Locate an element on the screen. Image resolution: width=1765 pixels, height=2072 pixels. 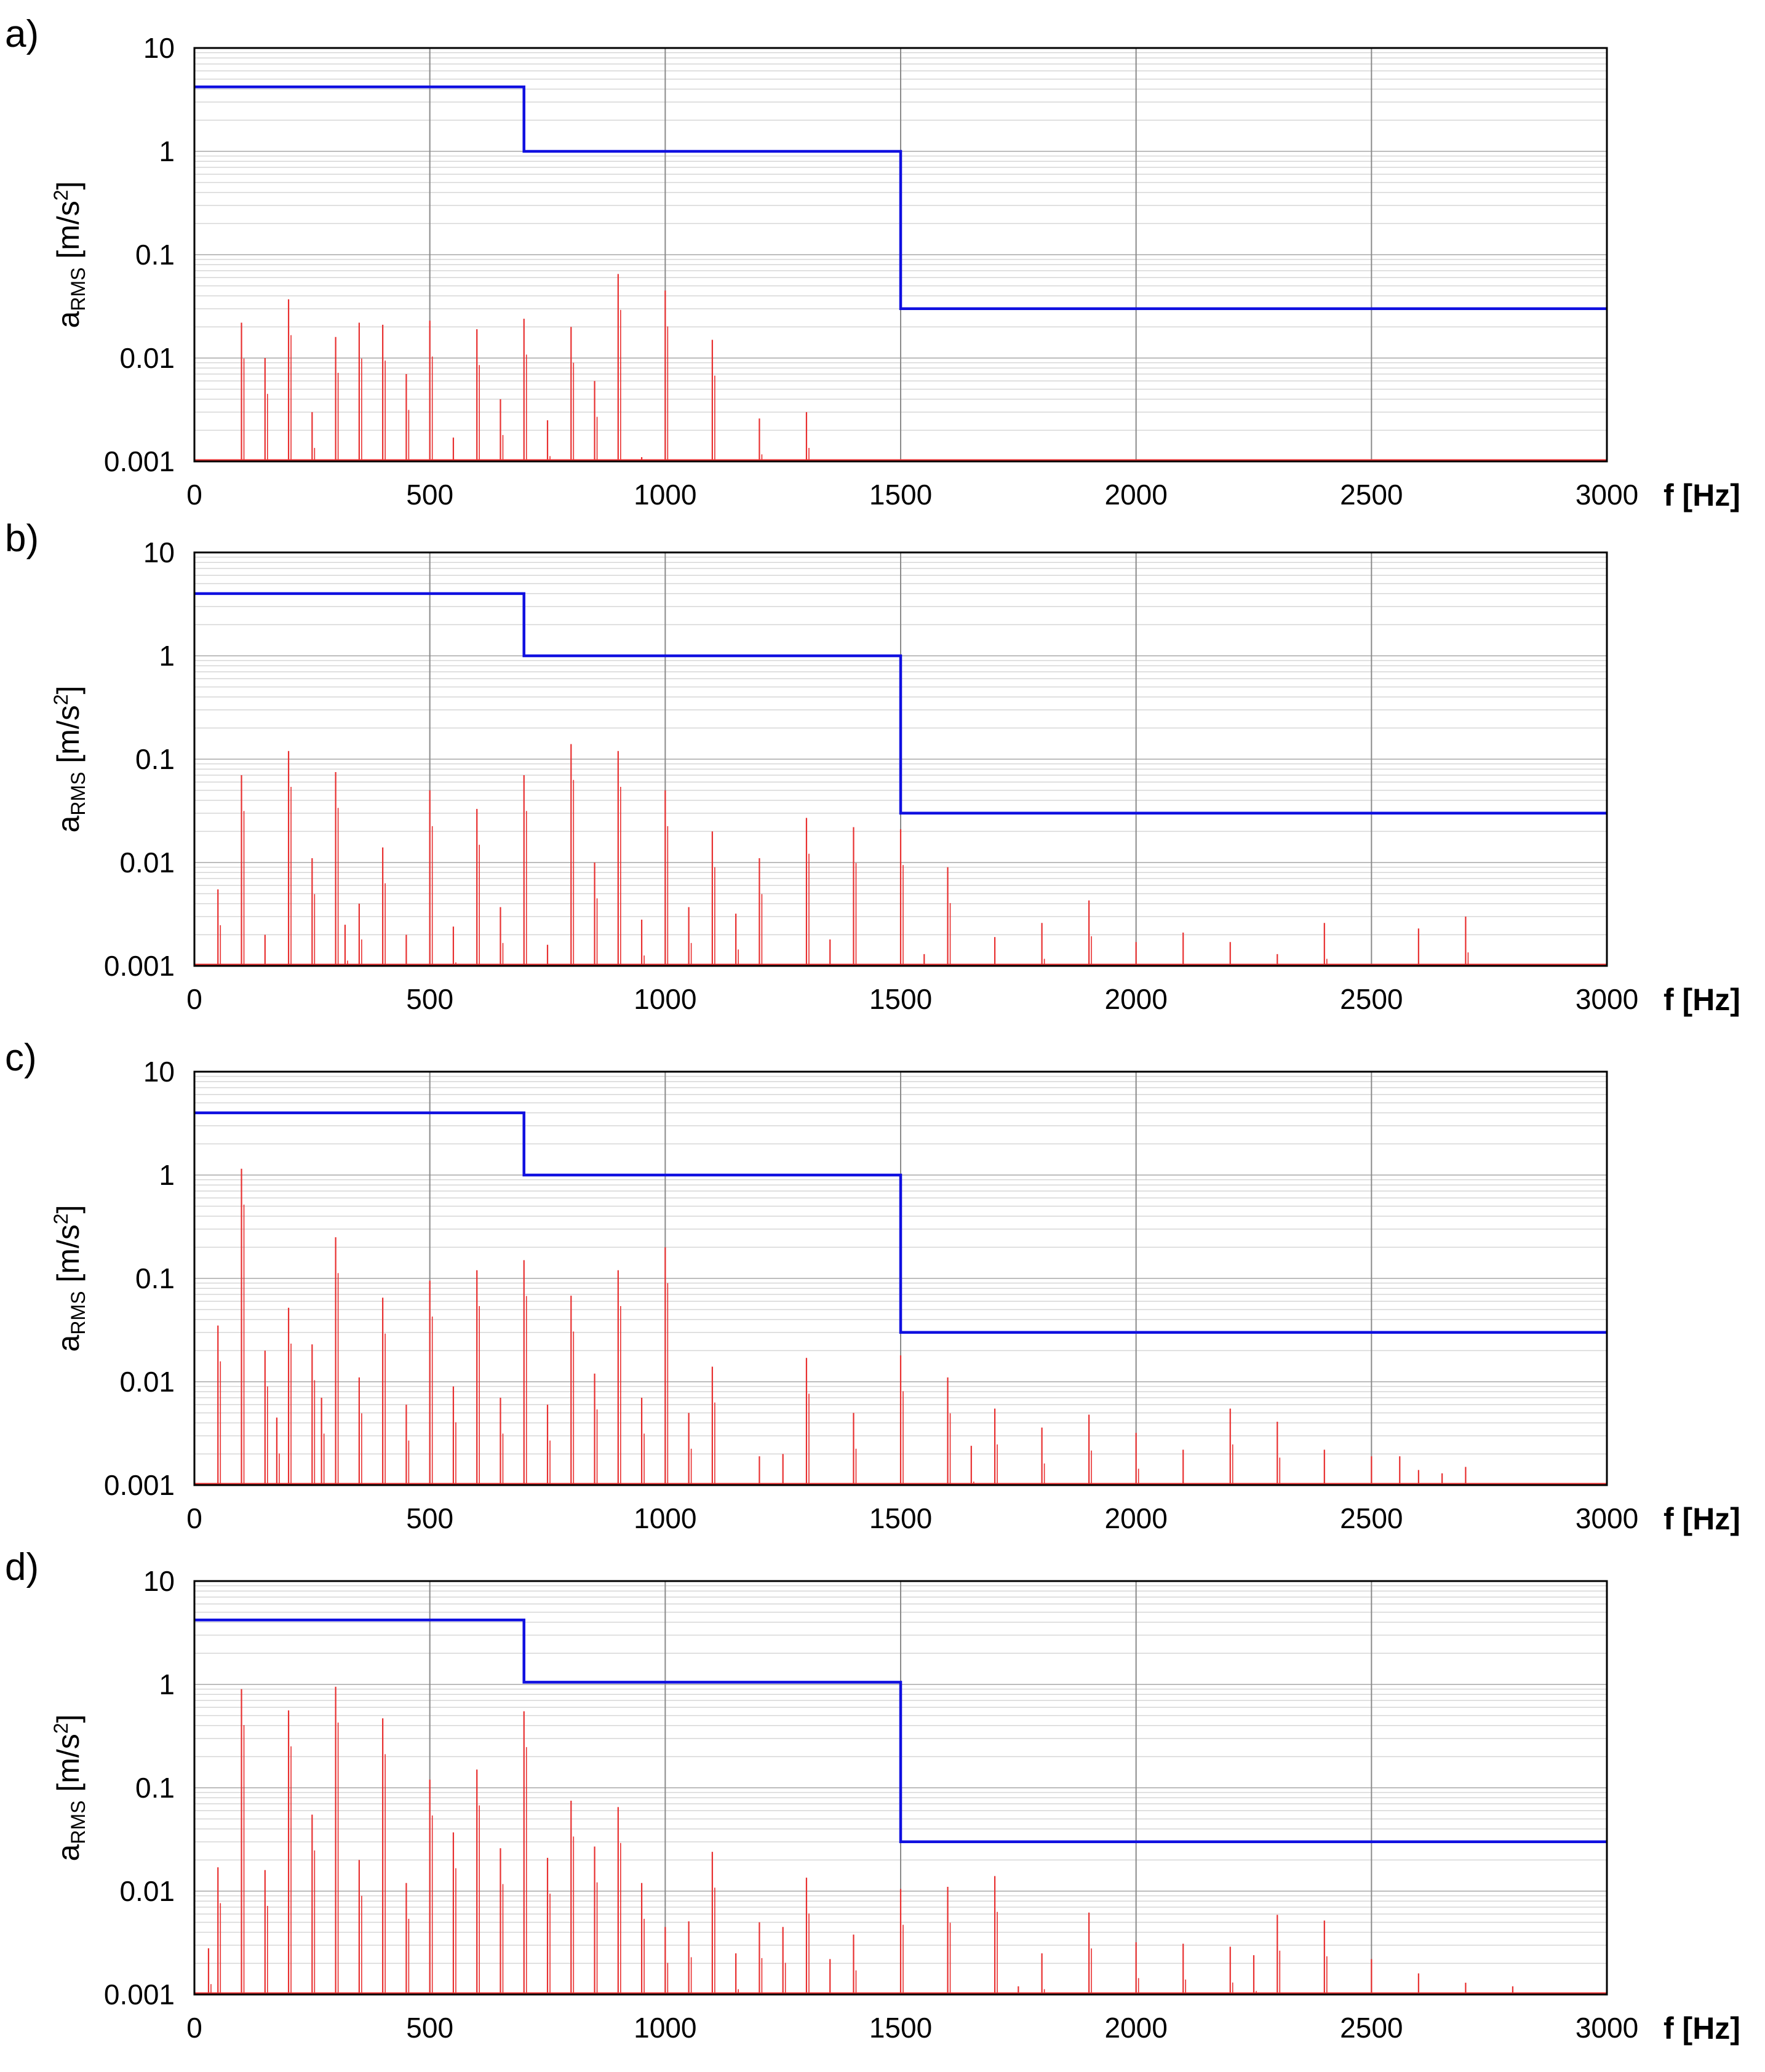
panel-label: a) is located at coordinates (22, 34).